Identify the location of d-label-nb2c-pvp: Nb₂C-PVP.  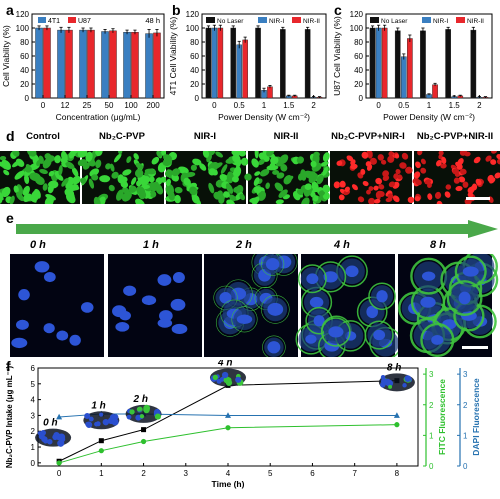
(122, 136).